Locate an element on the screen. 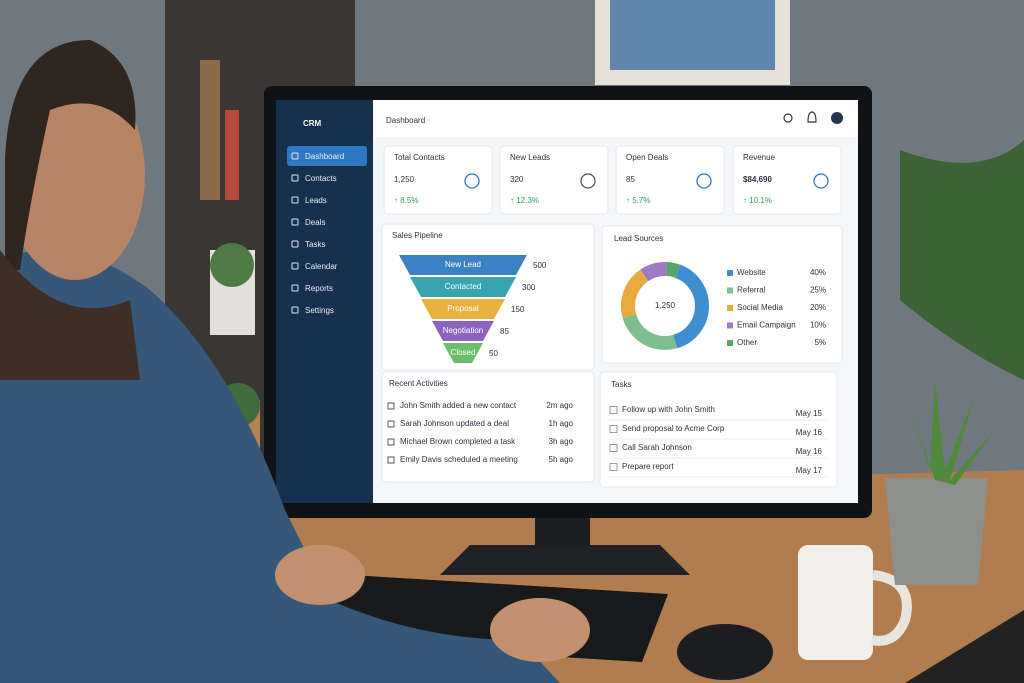 The height and width of the screenshot is (683, 1024). stat-label: New Leads is located at coordinates (530, 157).